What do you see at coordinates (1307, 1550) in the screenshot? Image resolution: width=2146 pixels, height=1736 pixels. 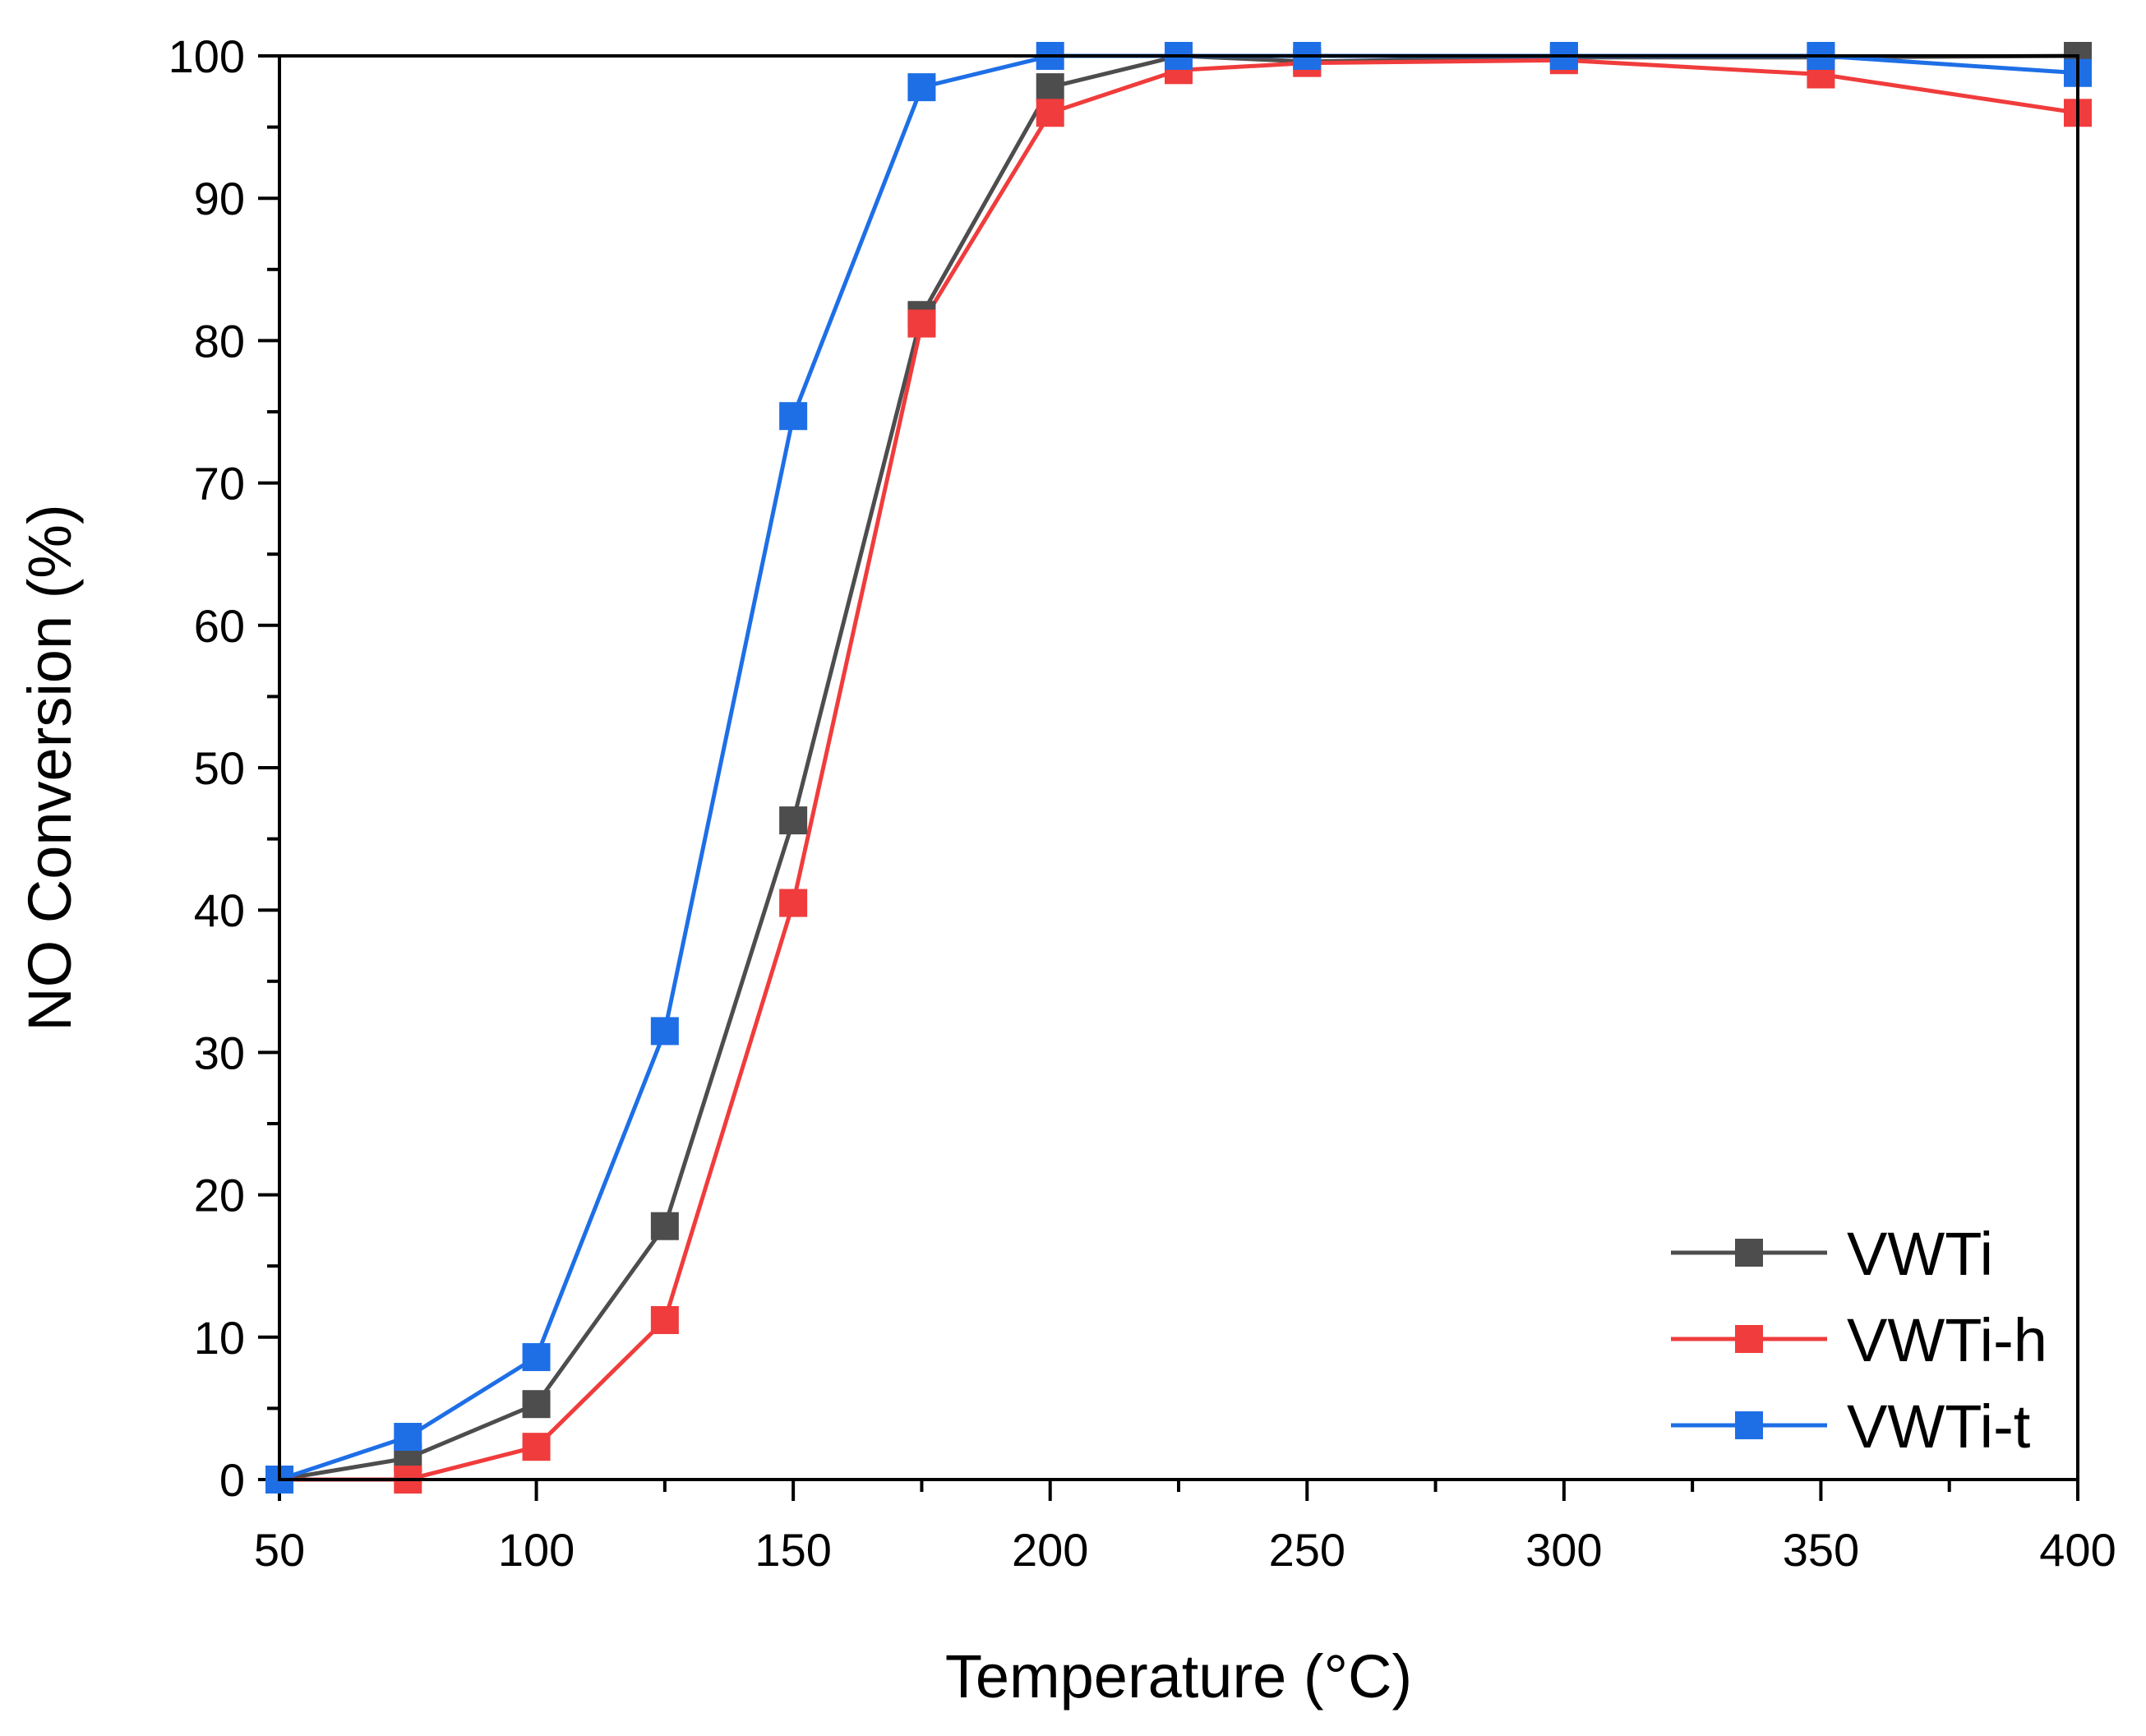 I see `x-tick-label: 250` at bounding box center [1307, 1550].